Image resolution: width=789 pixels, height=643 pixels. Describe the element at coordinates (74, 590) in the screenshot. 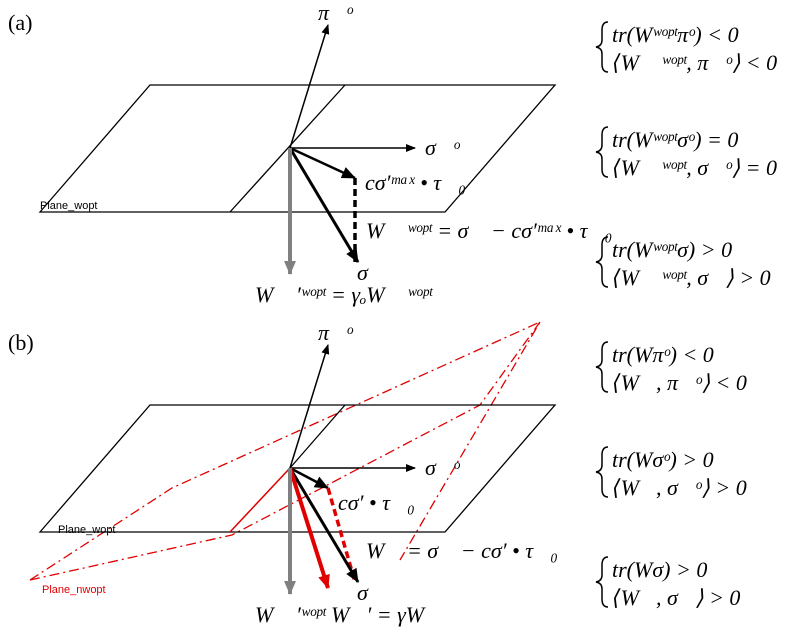

I see `plane-nwopt-label: Plane_nwopt` at that location.